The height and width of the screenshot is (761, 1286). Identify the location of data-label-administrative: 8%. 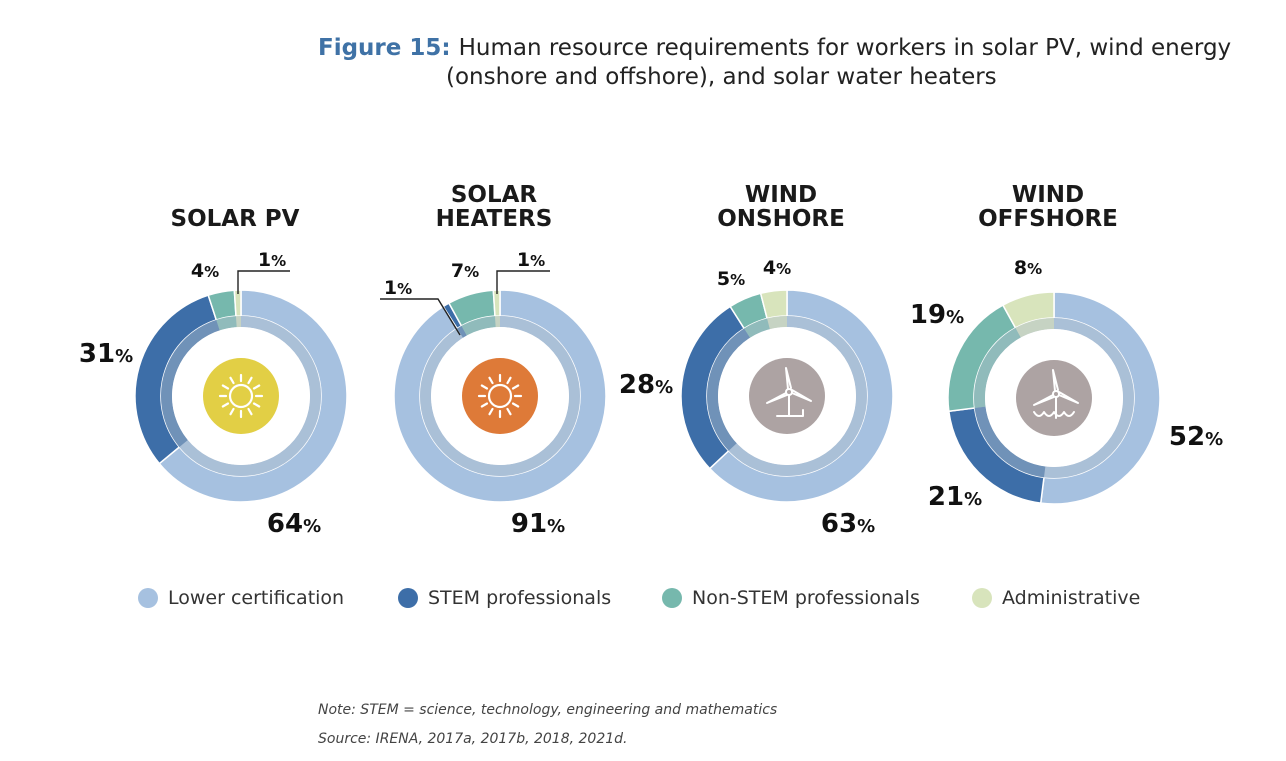
(1028, 268).